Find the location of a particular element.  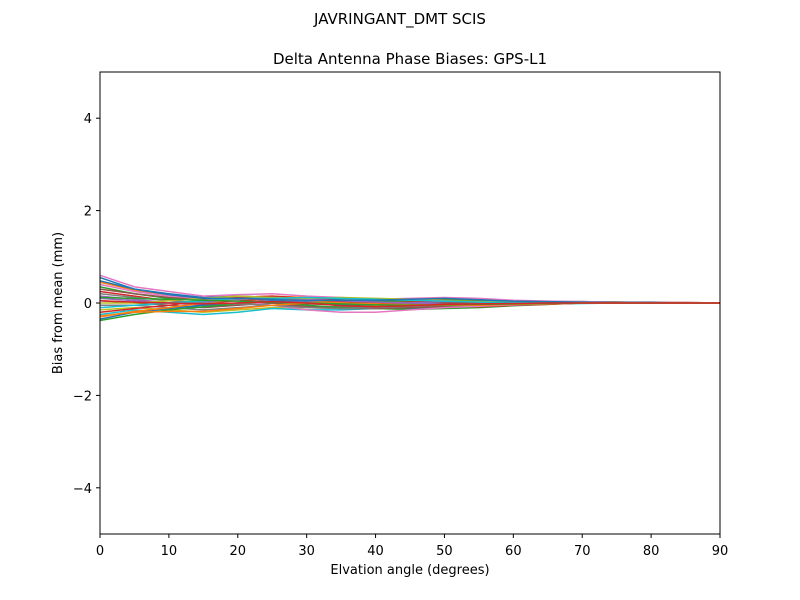

y-tick-label: 4 is located at coordinates (88, 119).